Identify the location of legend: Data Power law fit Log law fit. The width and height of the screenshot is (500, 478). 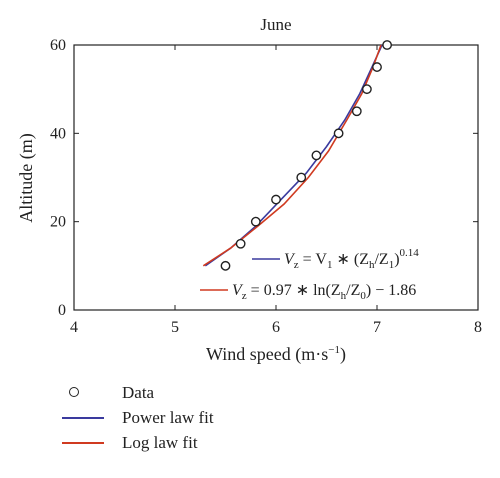
(138, 417).